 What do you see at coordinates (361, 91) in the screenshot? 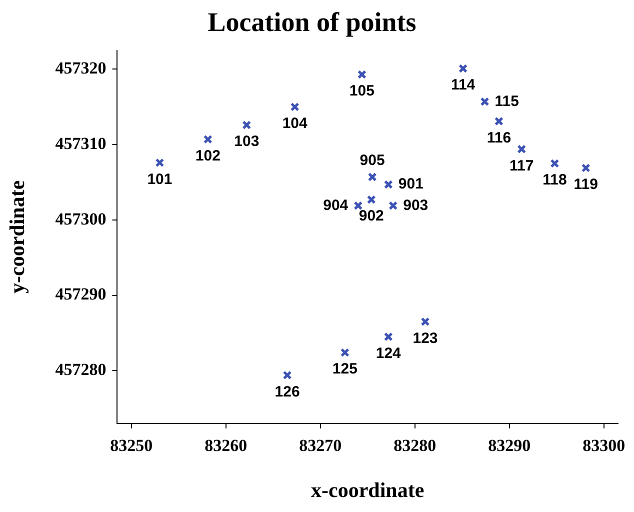
I see `annotation: 105` at bounding box center [361, 91].